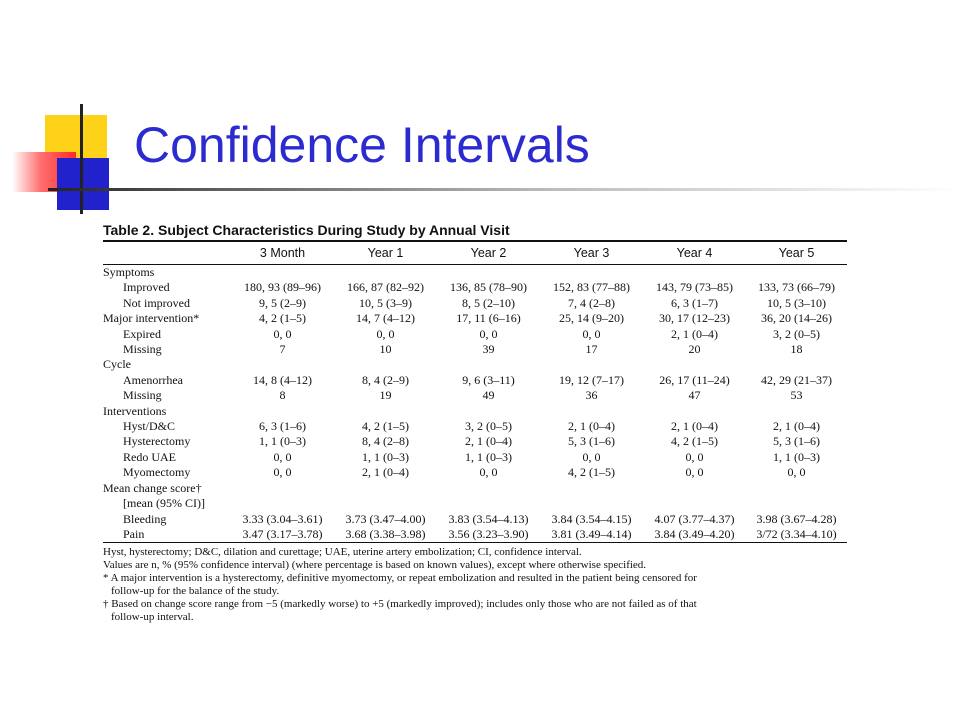 The width and height of the screenshot is (960, 720). What do you see at coordinates (385, 441) in the screenshot?
I see `table-cell: 8, 4 (2–8)` at bounding box center [385, 441].